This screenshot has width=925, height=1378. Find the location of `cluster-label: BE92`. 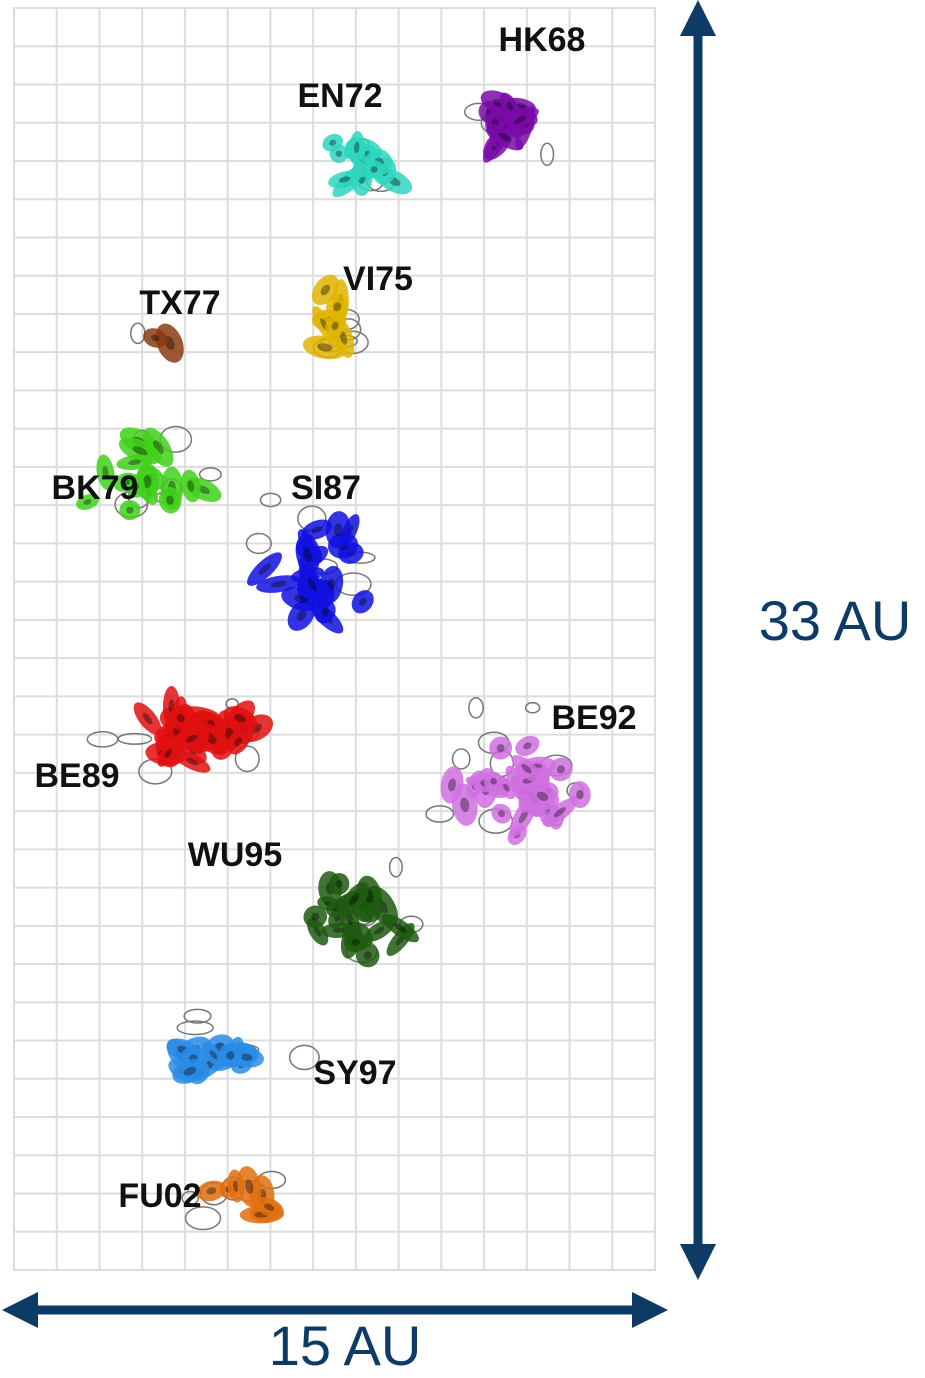

cluster-label: BE92 is located at coordinates (593, 718).